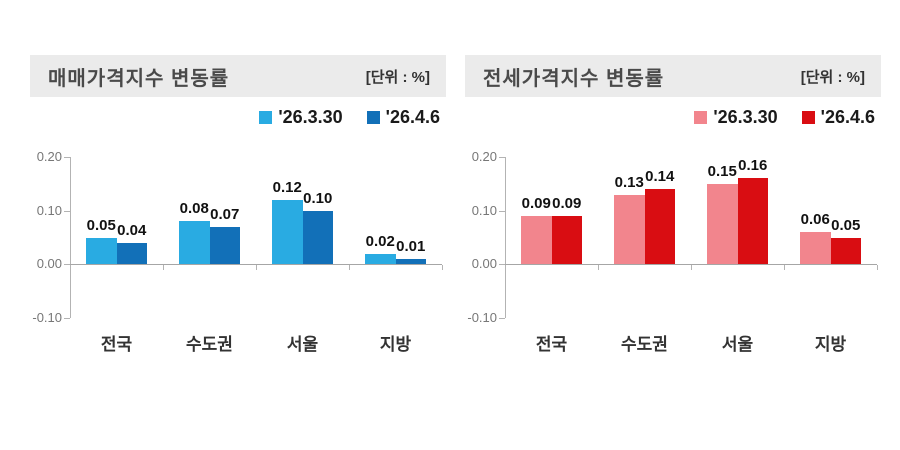  Describe the element at coordinates (132, 230) in the screenshot. I see `bar-value-label: 0.04` at that location.